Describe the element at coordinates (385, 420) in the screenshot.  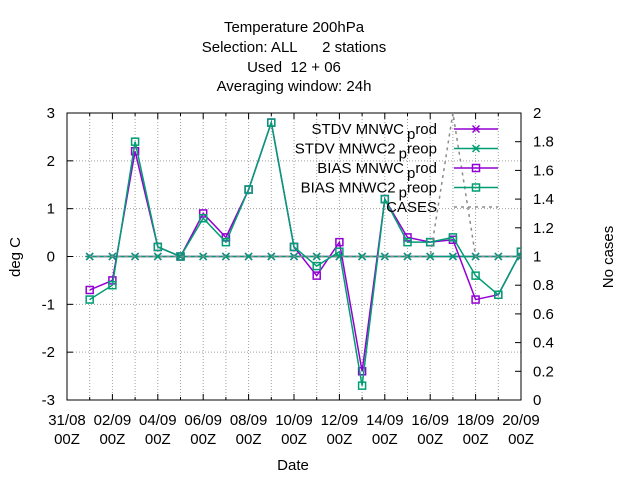
I see `x-tick-label: 14/09` at that location.